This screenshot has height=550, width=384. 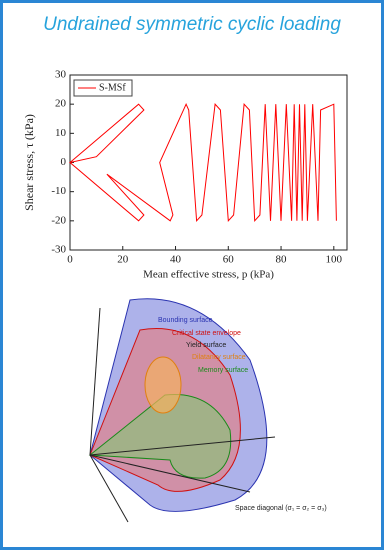 What do you see at coordinates (208, 275) in the screenshot?
I see `x-axis-label: Mean effective stress, p (kPa)` at bounding box center [208, 275].